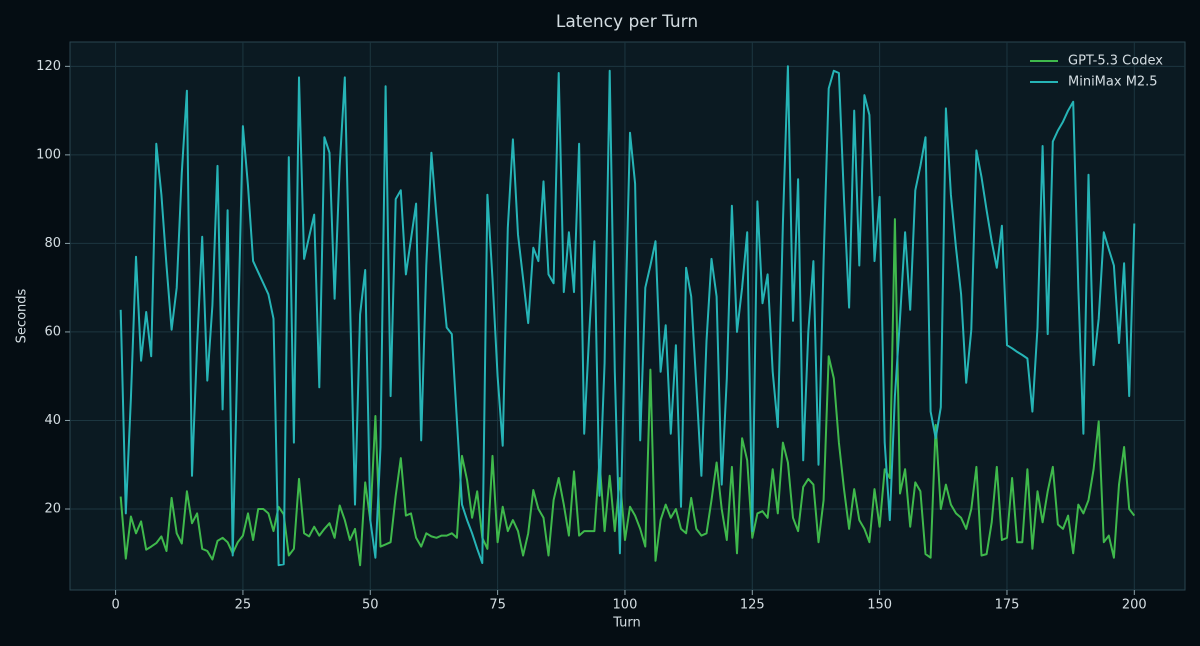 The height and width of the screenshot is (646, 1200). Describe the element at coordinates (627, 22) in the screenshot. I see `chart-title: Latency per Turn` at that location.